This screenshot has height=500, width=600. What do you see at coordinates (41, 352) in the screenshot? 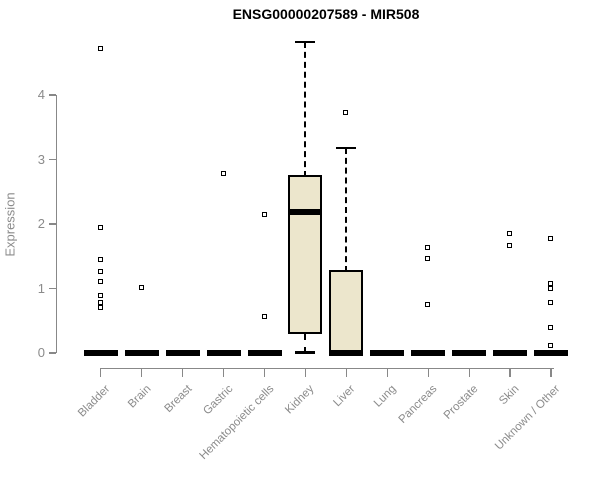
I see `y-tick-label: 0` at bounding box center [41, 352].